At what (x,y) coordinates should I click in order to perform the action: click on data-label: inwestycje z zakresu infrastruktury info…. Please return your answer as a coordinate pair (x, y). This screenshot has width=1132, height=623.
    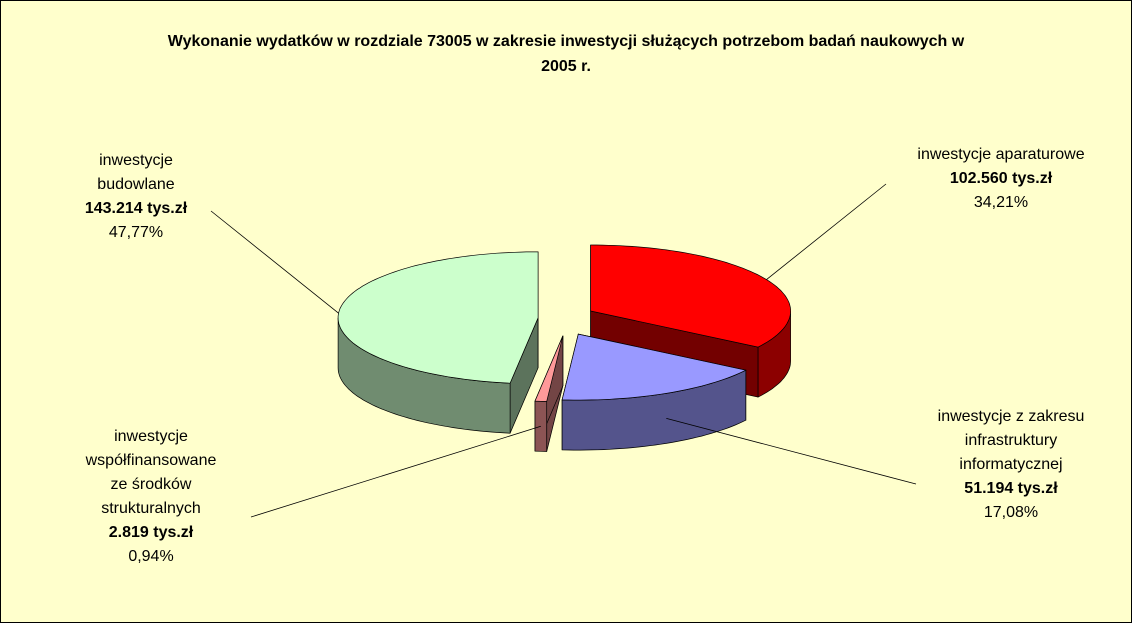
    Looking at the image, I should click on (1011, 465).